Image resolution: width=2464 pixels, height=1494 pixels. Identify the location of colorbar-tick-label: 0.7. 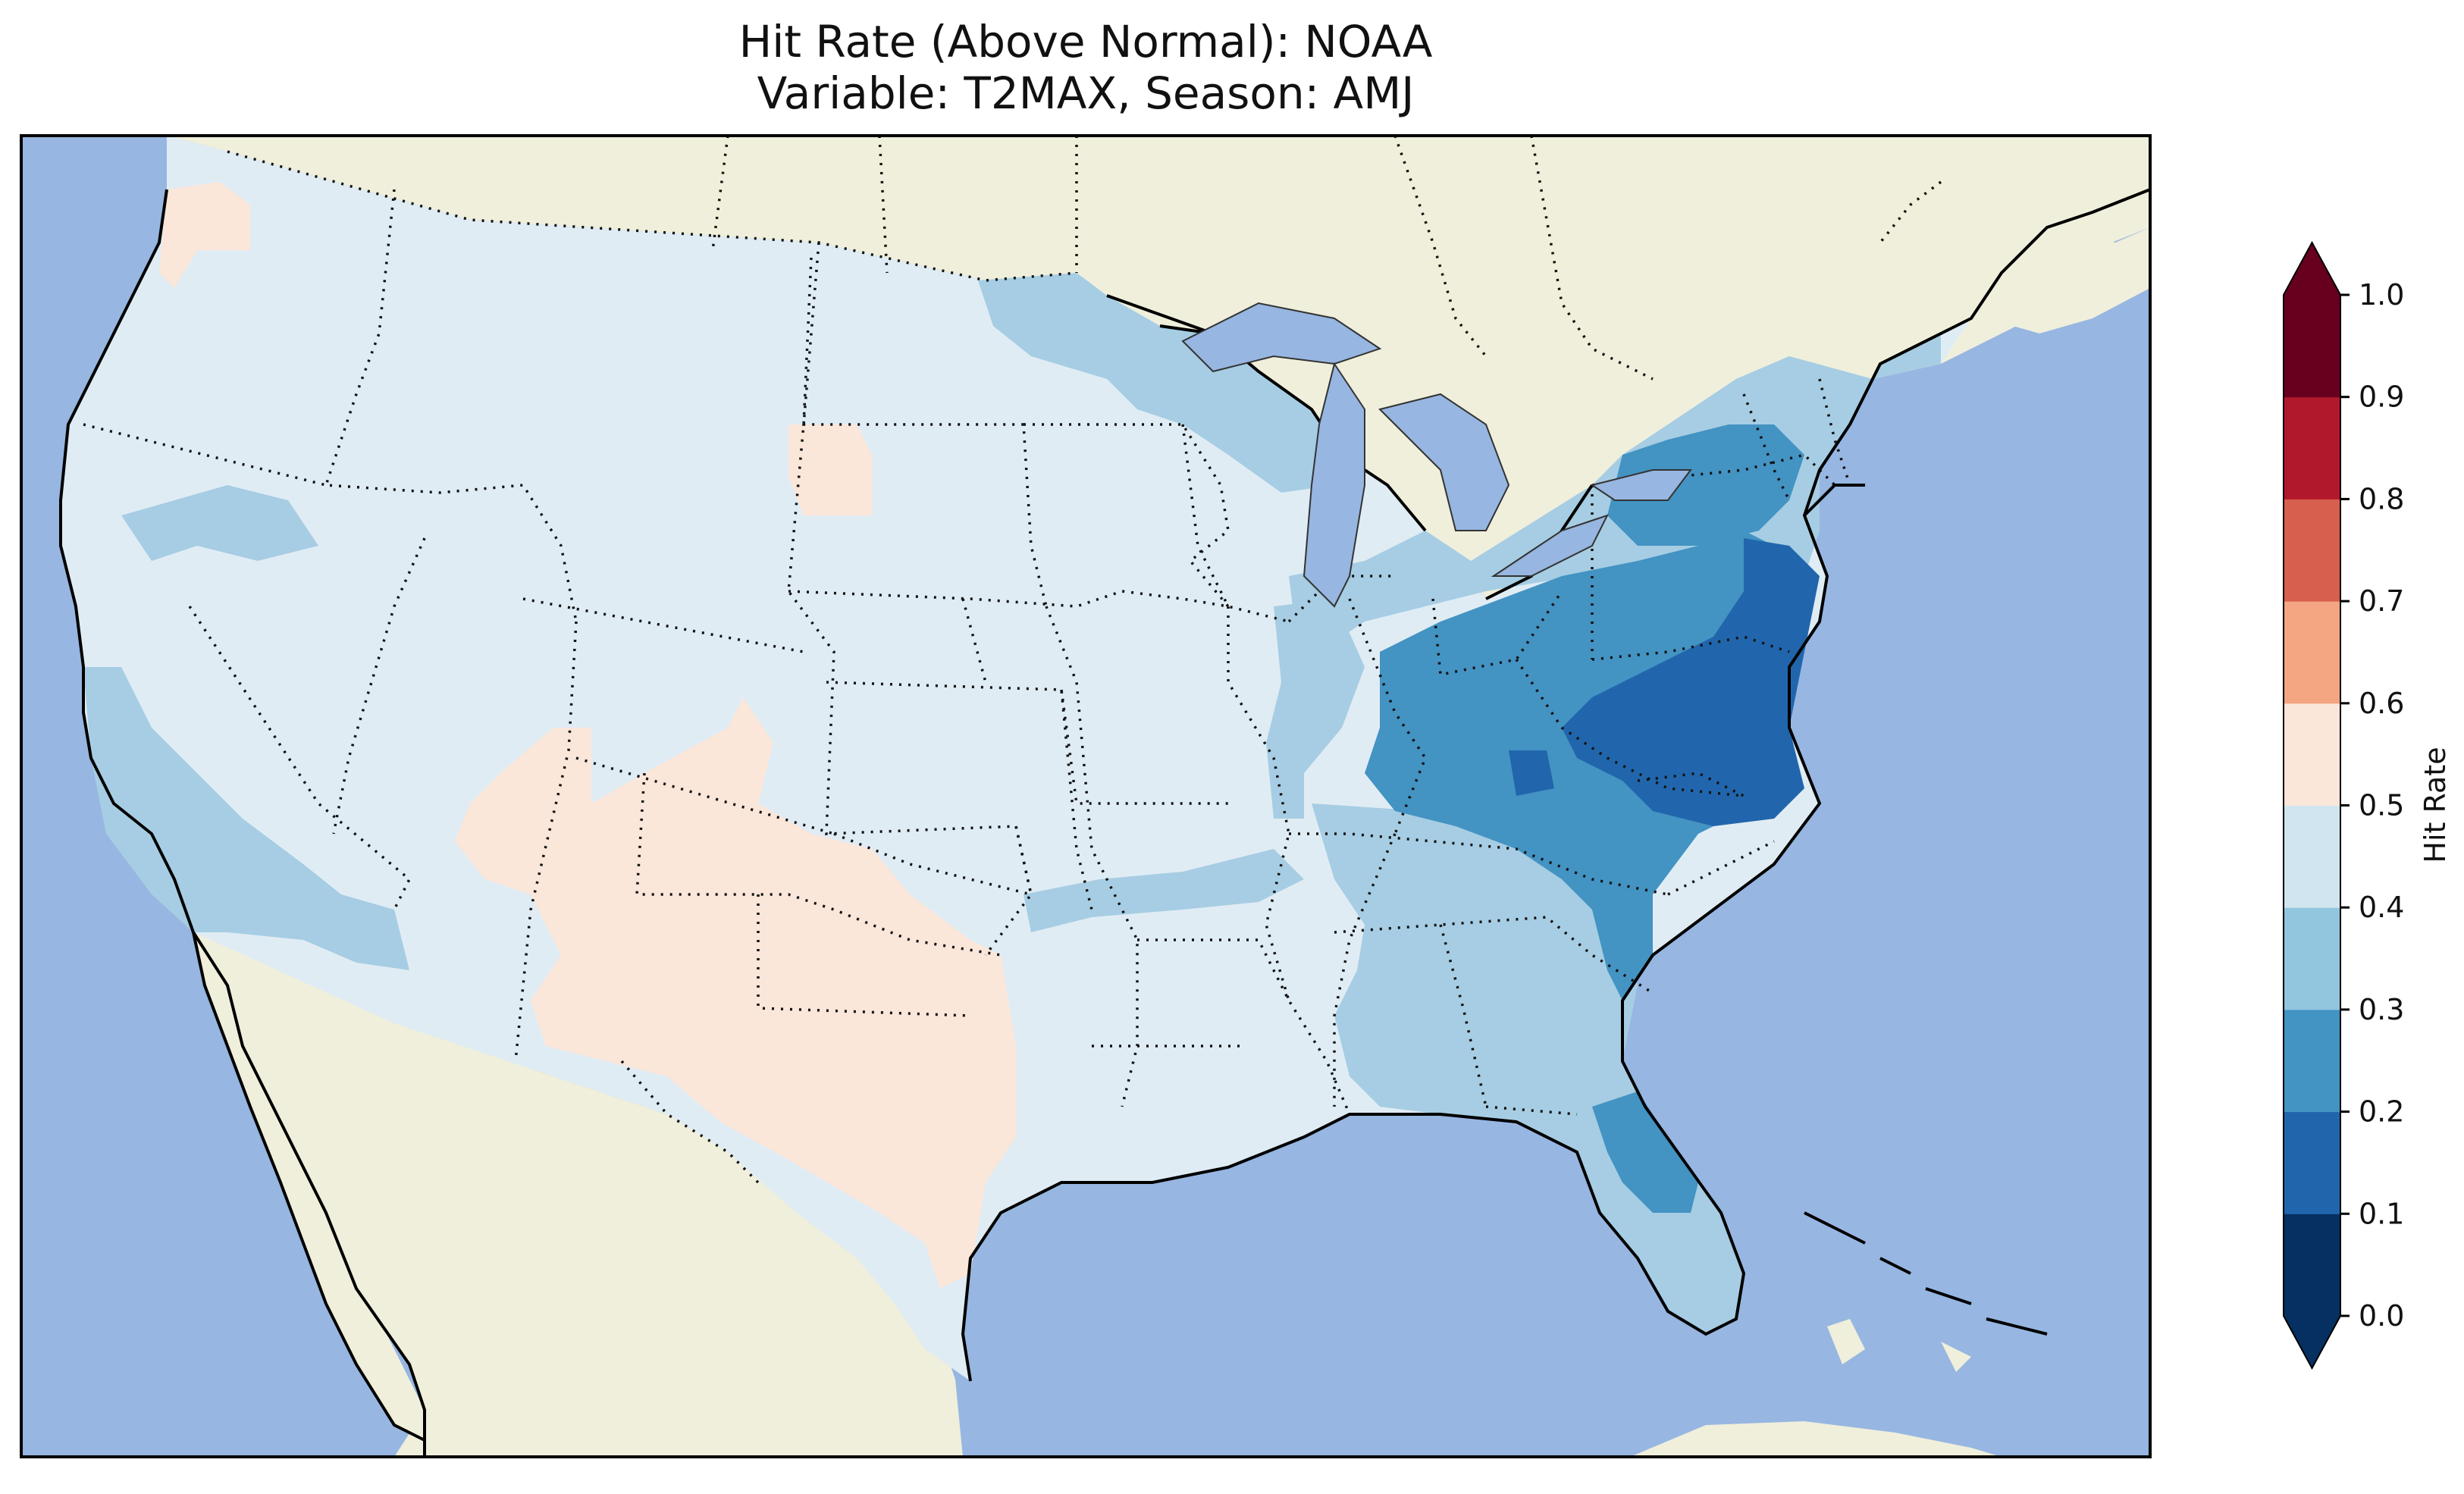
(2381, 601).